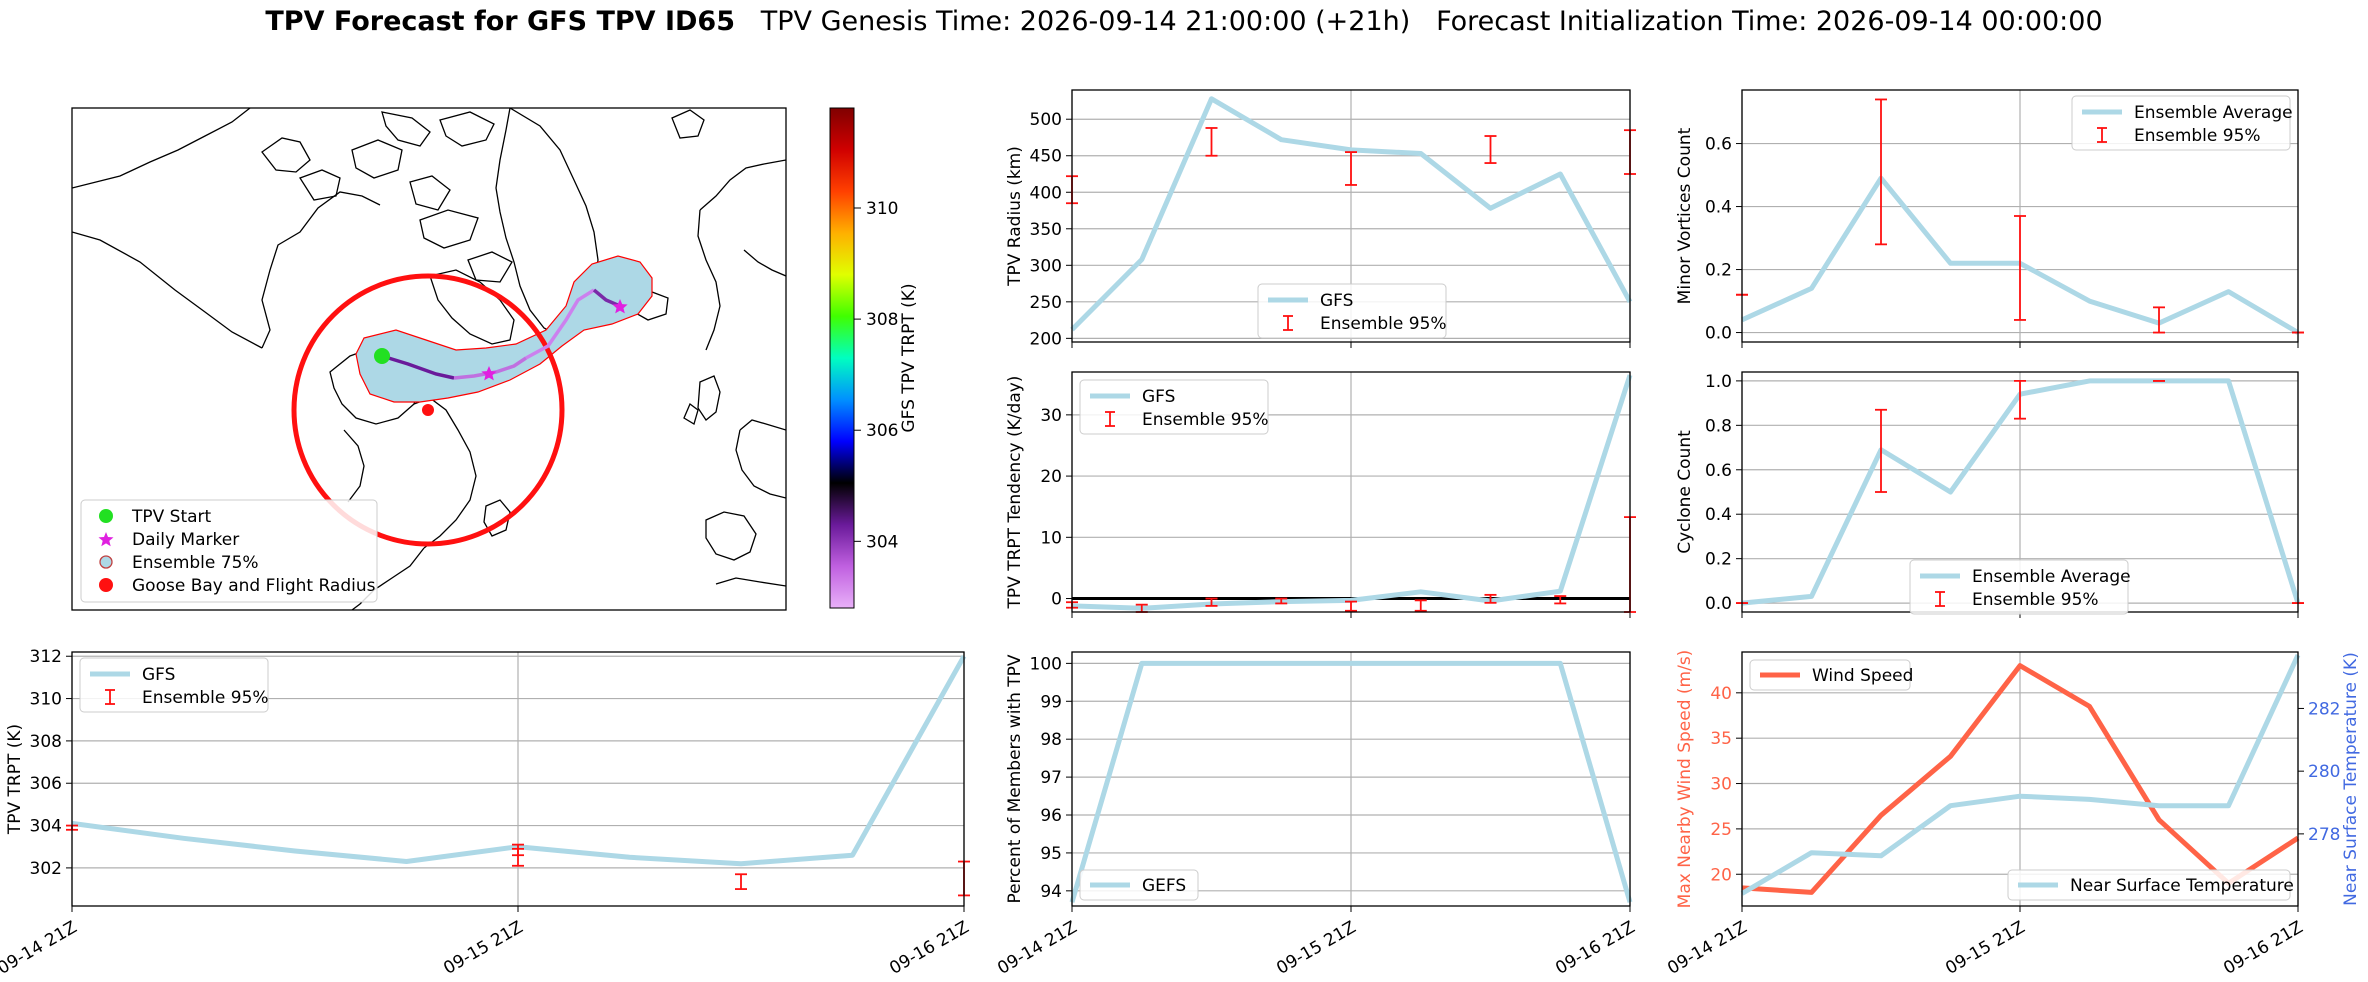 This screenshot has width=2368, height=982. Describe the element at coordinates (1046, 266) in the screenshot. I see `y-tick-label: 300` at that location.